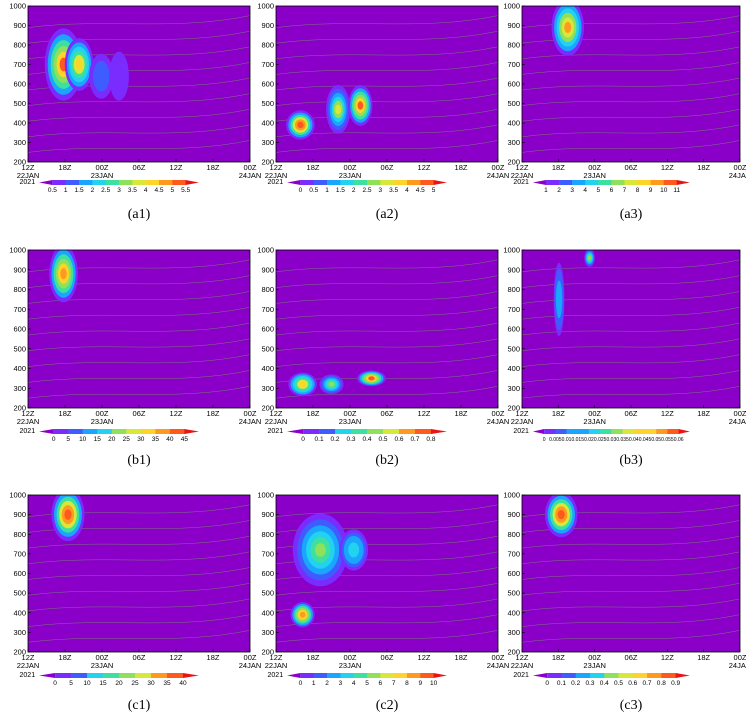 The image size is (746, 715). I want to click on panel-label: (c3), so click(631, 705).